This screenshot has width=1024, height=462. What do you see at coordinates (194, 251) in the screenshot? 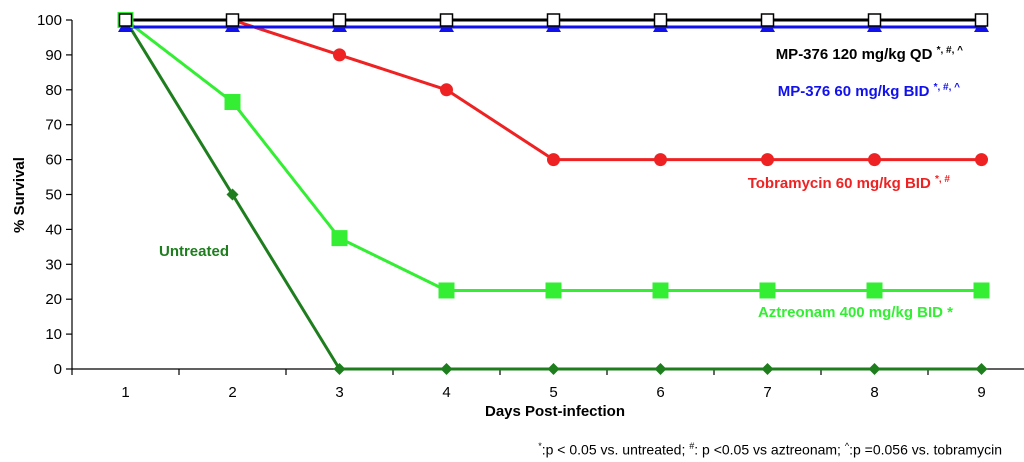
I see `series-label-untreated: Untreated` at bounding box center [194, 251].